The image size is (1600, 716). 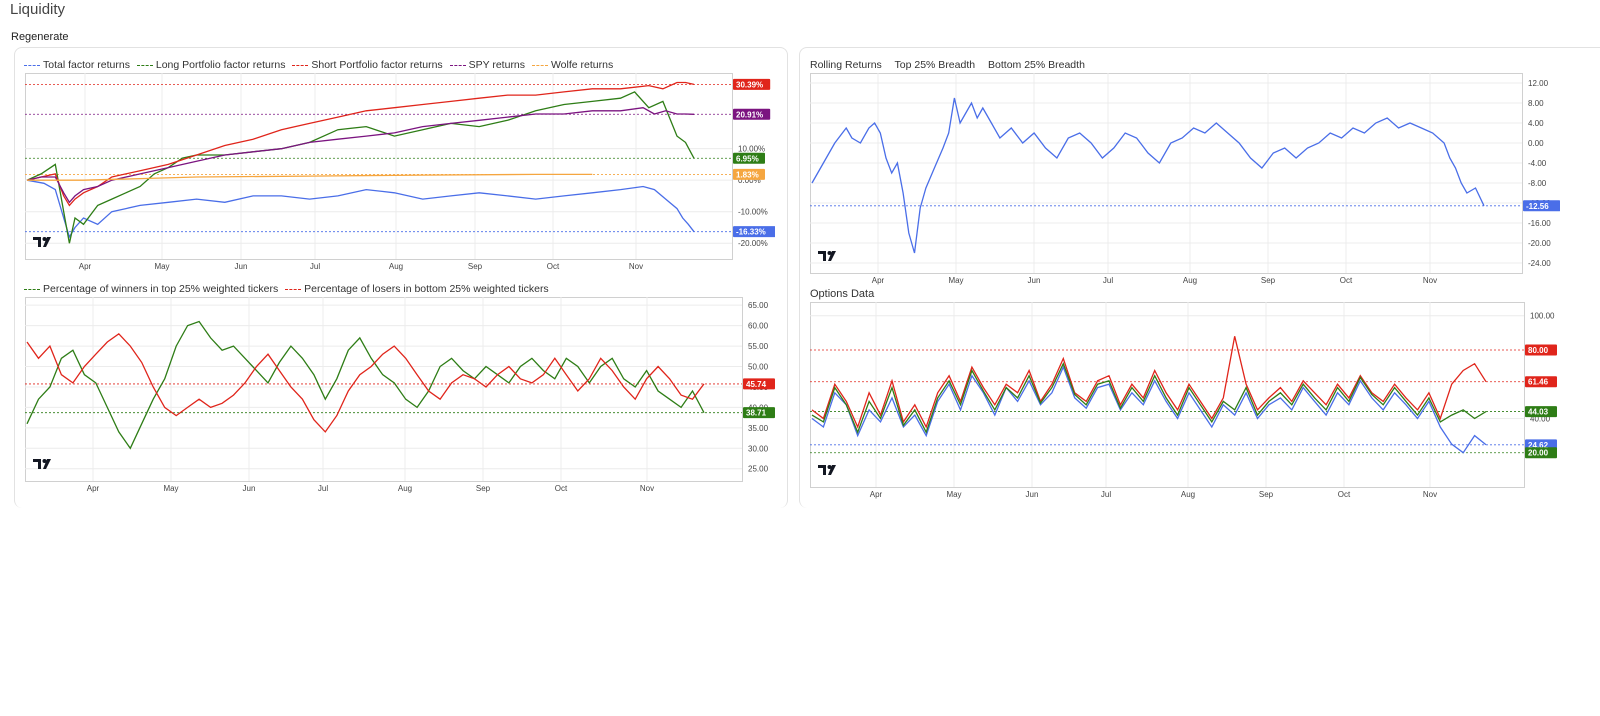 What do you see at coordinates (572, 65) in the screenshot?
I see `legend-item-wolfe: Wolfe returns` at bounding box center [572, 65].